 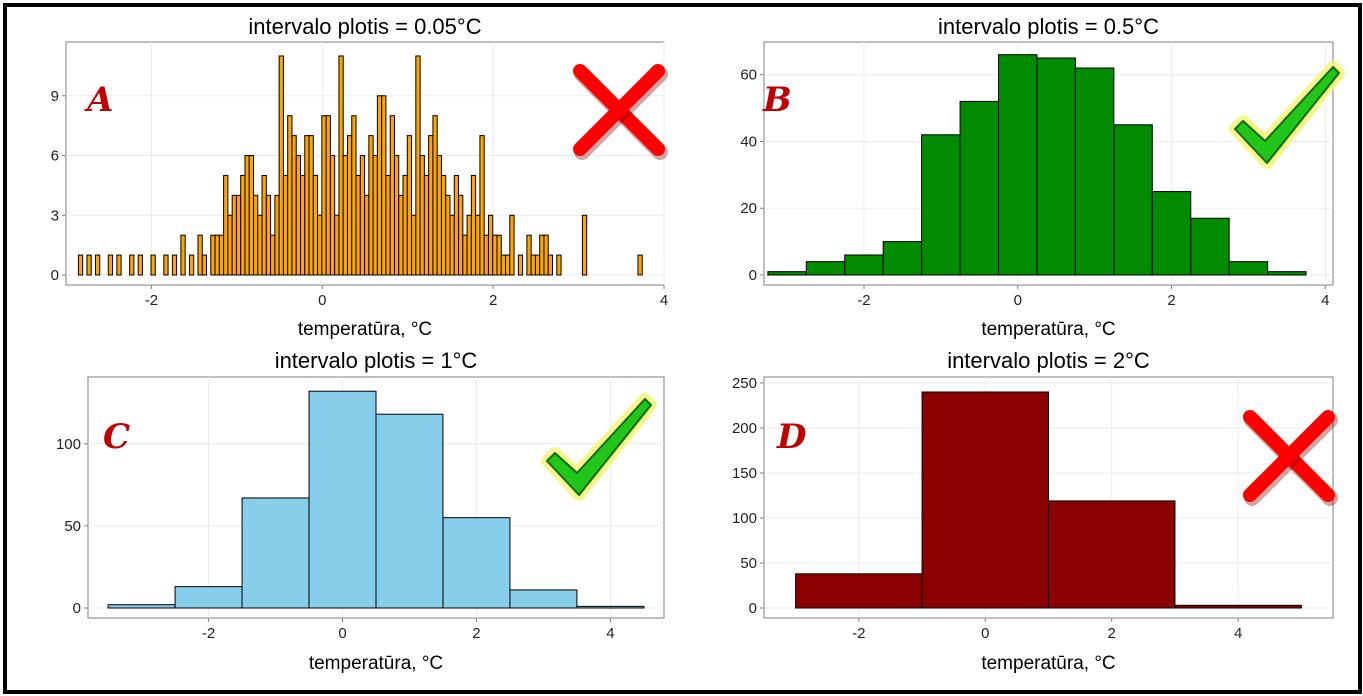 I want to click on panel-letter: B, so click(x=777, y=100).